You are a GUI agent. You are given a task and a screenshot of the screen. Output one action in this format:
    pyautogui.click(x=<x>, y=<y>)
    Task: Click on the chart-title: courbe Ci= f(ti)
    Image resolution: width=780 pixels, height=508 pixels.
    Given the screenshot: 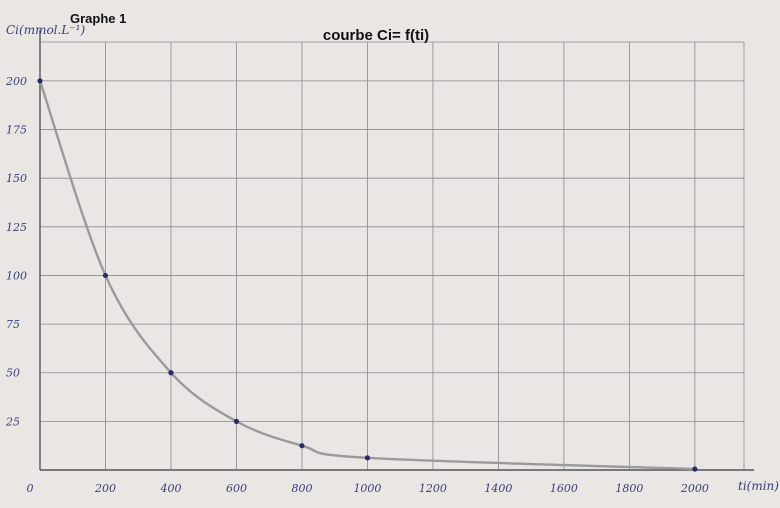 What is the action you would take?
    pyautogui.click(x=376, y=35)
    